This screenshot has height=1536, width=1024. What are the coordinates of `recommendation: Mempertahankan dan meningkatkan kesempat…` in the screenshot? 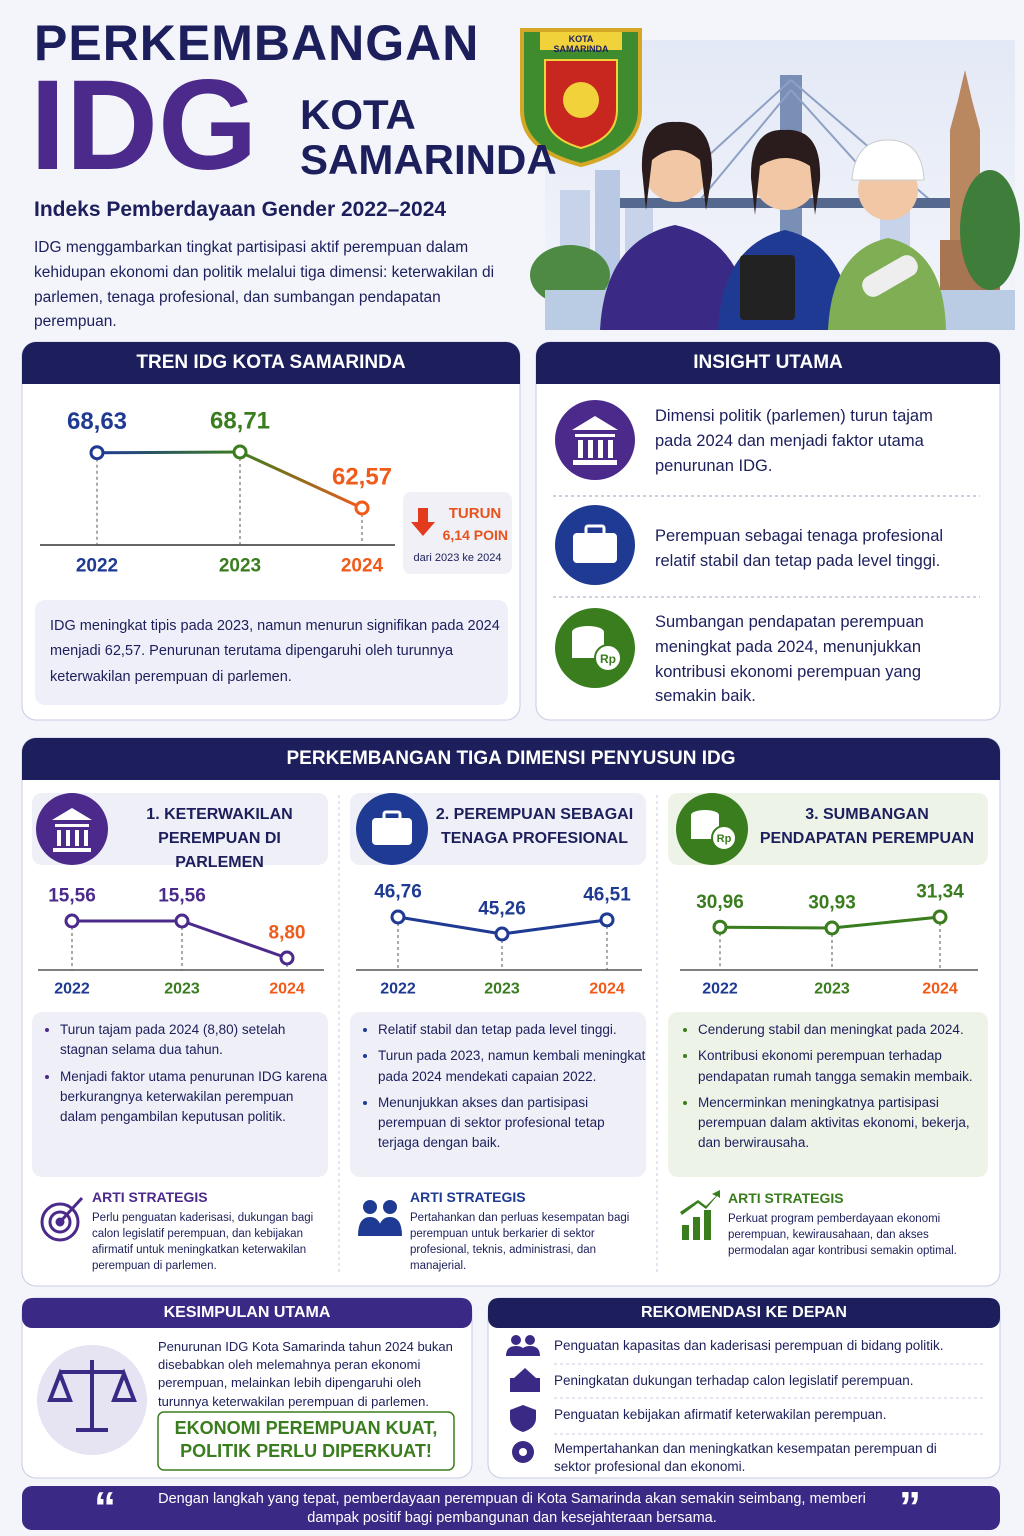 It's located at (745, 1457).